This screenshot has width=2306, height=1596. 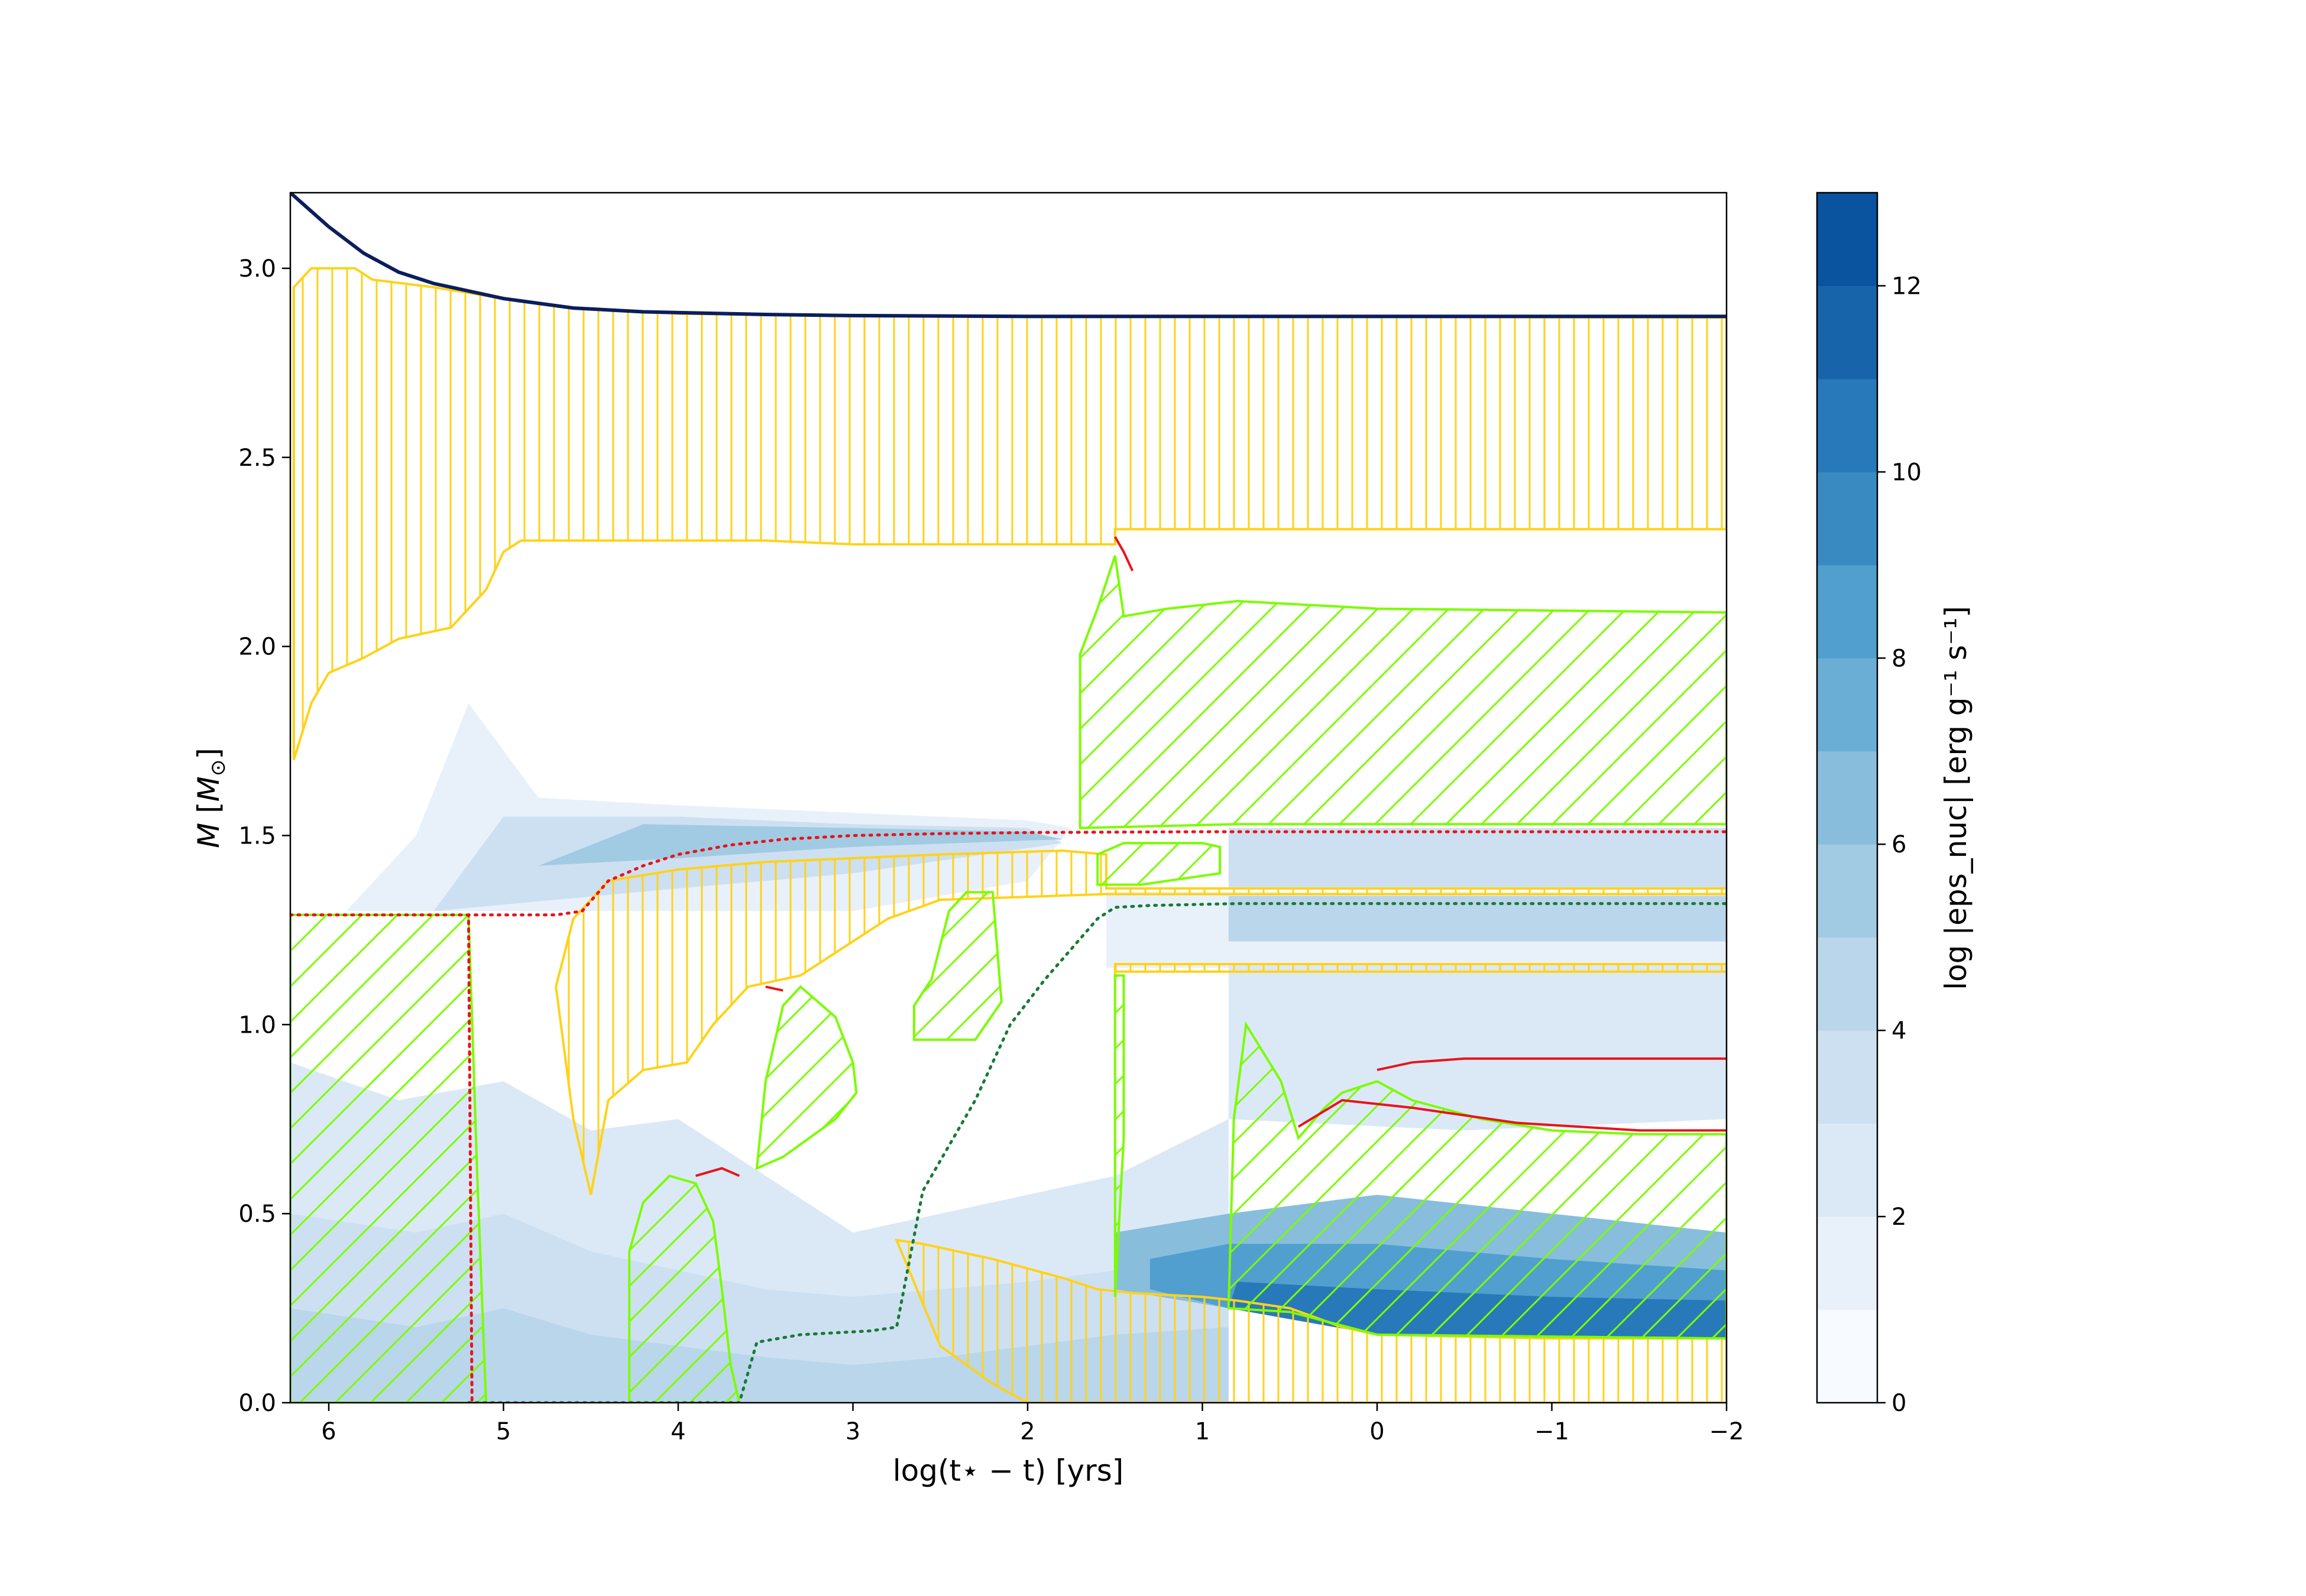 What do you see at coordinates (1008, 1471) in the screenshot?
I see `x-axis-label: log(t⋆ − t) [yrs]` at bounding box center [1008, 1471].